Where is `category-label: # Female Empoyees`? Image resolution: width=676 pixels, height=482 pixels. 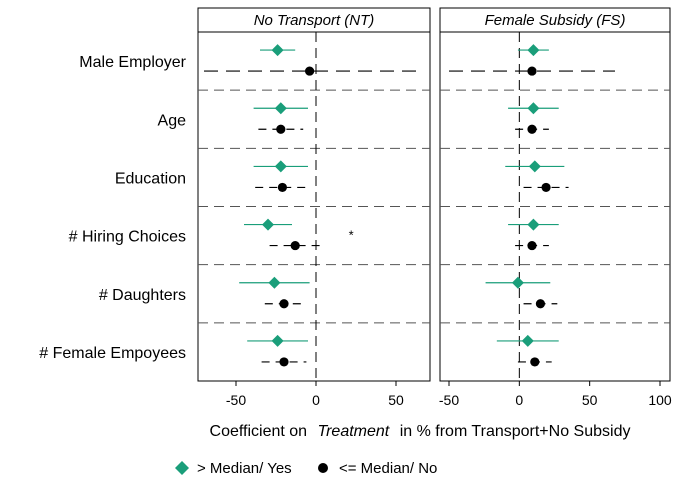
category-label: # Female Empoyees is located at coordinates (112, 353).